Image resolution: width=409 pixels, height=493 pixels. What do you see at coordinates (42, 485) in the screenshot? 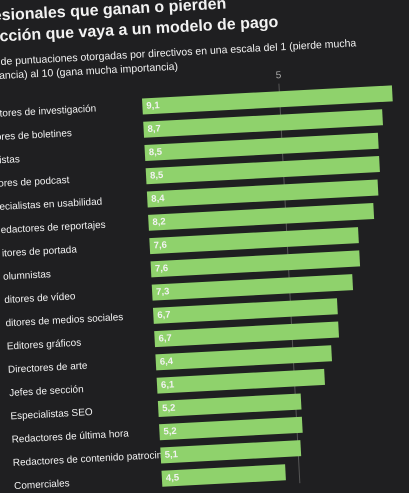
I see `category-label: Comerciales` at bounding box center [42, 485].